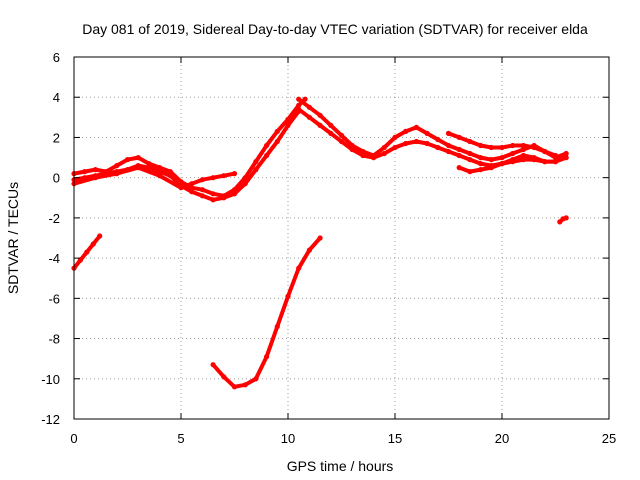 This screenshot has width=640, height=480. Describe the element at coordinates (395, 438) in the screenshot. I see `x-tick-label: 15` at that location.